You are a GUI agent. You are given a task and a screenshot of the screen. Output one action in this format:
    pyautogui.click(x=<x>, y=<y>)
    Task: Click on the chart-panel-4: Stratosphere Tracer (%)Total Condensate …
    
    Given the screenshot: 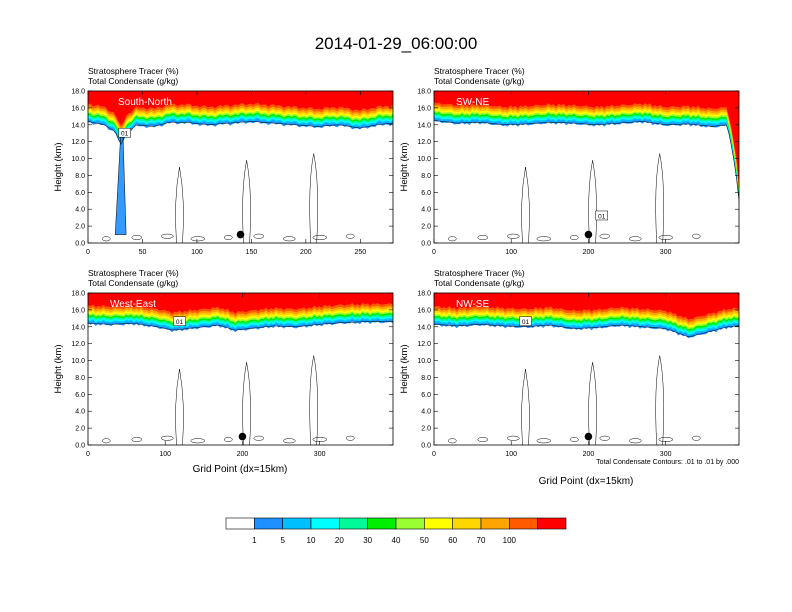 What is the action you would take?
    pyautogui.click(x=569, y=363)
    